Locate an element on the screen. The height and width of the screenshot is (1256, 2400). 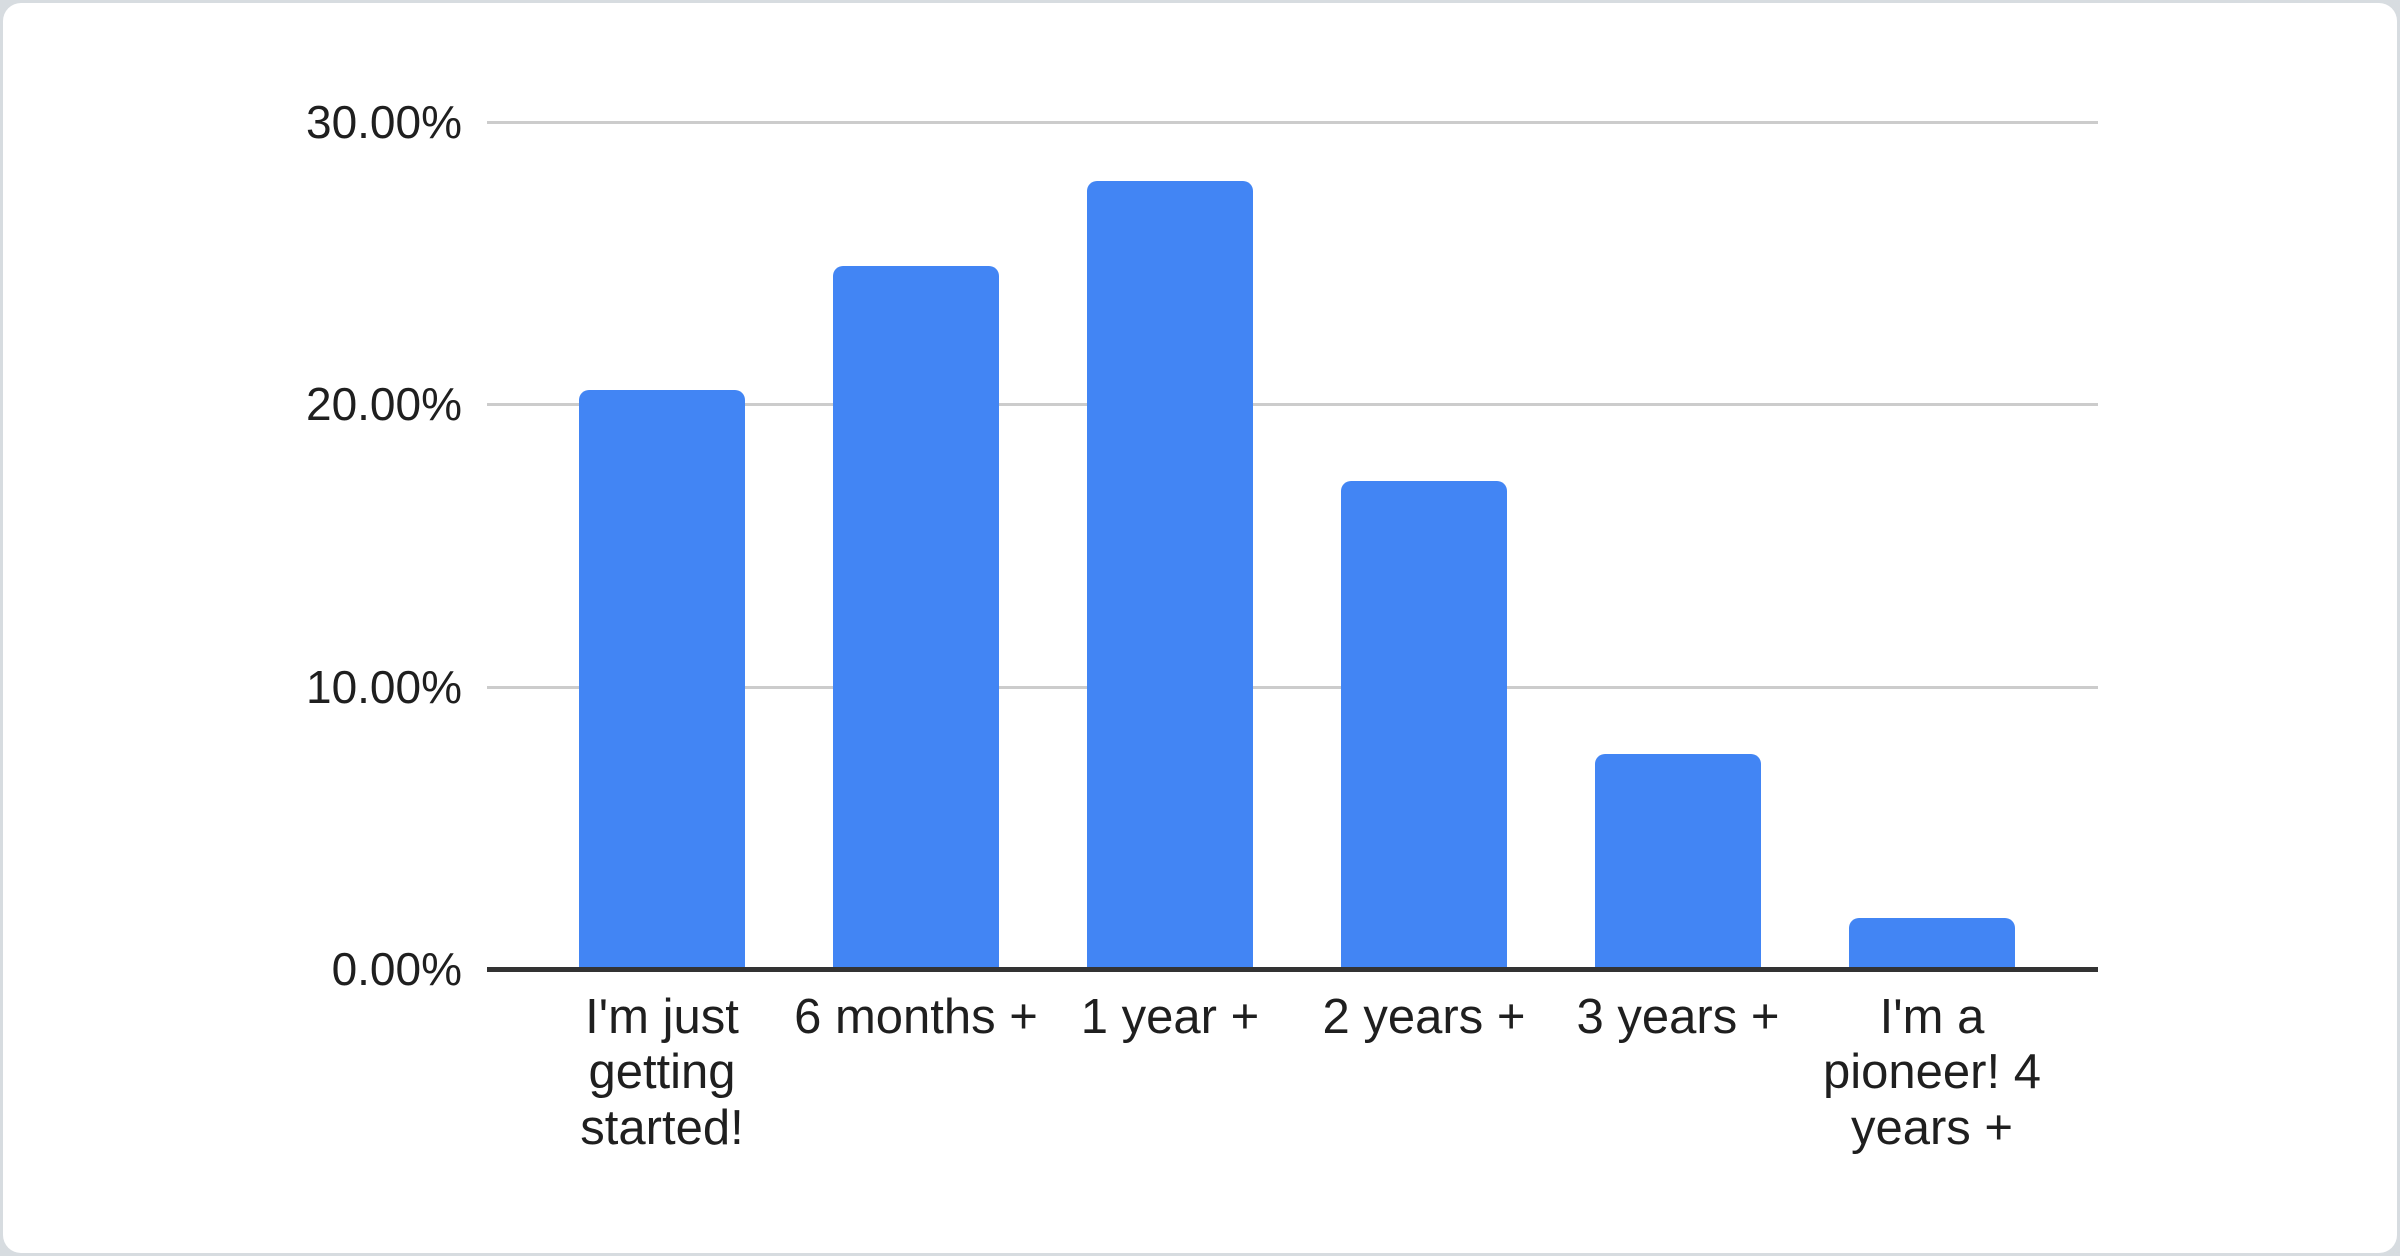
x-category-label: 6 months + is located at coordinates (916, 1017).